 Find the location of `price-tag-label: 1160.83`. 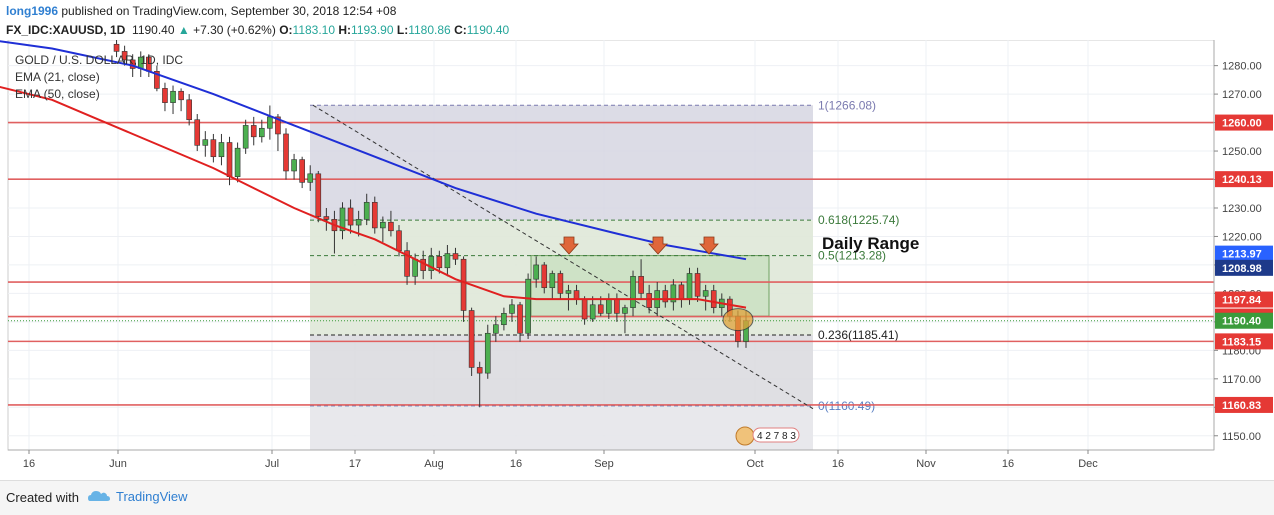

price-tag-label: 1160.83 is located at coordinates (1241, 406).